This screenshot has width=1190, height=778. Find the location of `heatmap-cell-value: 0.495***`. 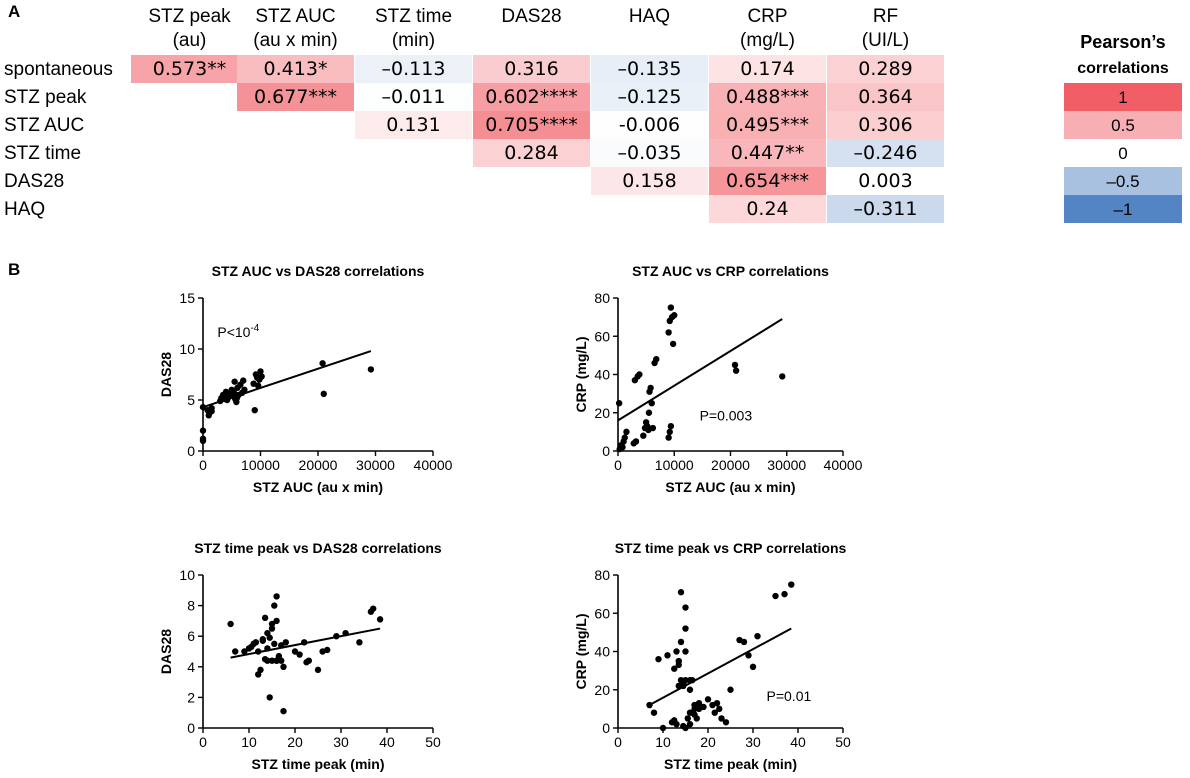

heatmap-cell-value: 0.495*** is located at coordinates (767, 125).